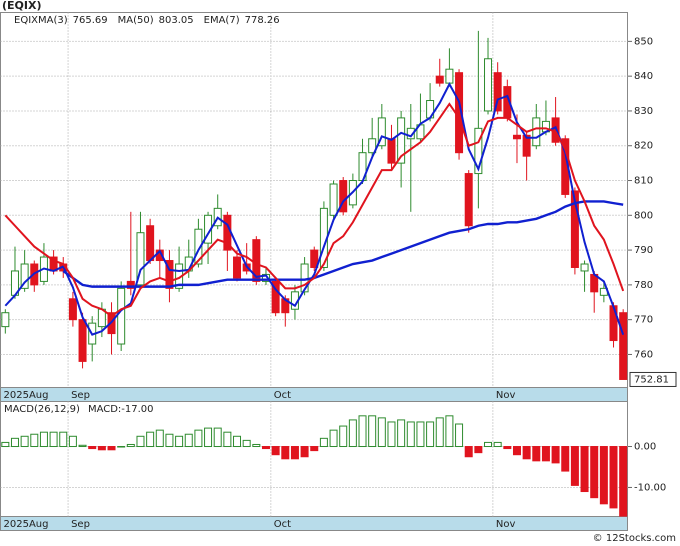 The width and height of the screenshot is (680, 546). Describe the element at coordinates (643, 215) in the screenshot. I see `y-tick-label: 800` at that location.